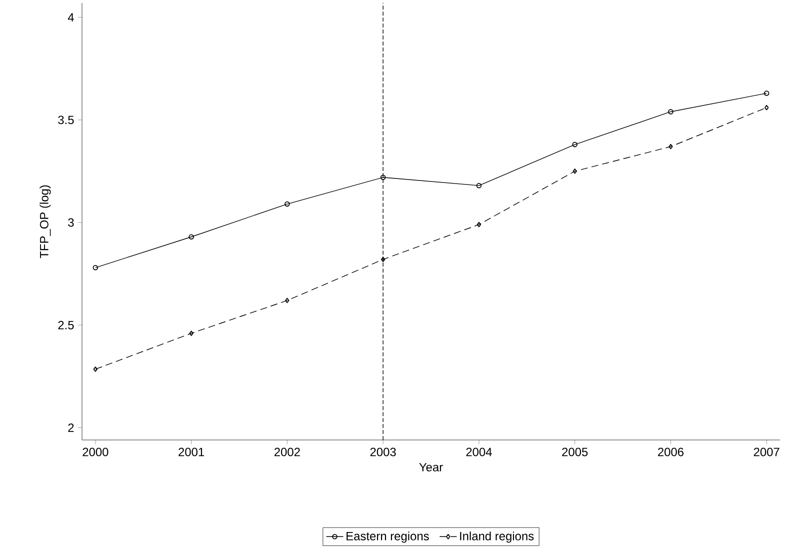 This screenshot has height=550, width=792. What do you see at coordinates (497, 537) in the screenshot?
I see `legend-label: Inland regions` at bounding box center [497, 537].